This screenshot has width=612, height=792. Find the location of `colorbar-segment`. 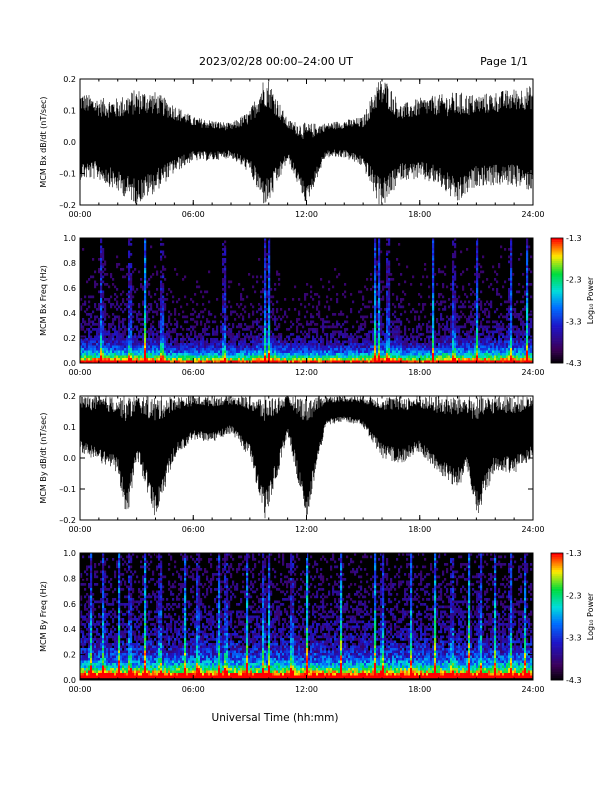

colorbar-segment is located at coordinates (557, 314).